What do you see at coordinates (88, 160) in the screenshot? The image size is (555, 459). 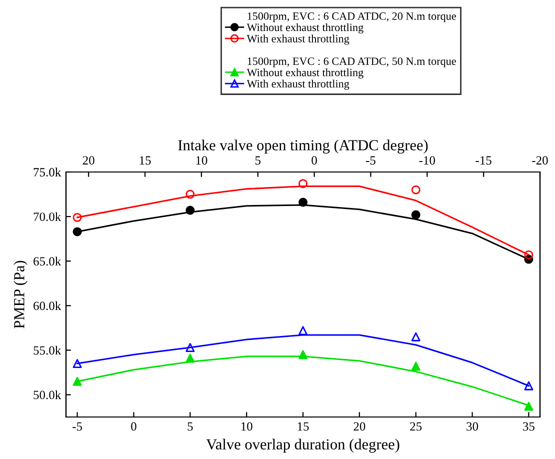 I see `x2-tick-label: 20` at bounding box center [88, 160].